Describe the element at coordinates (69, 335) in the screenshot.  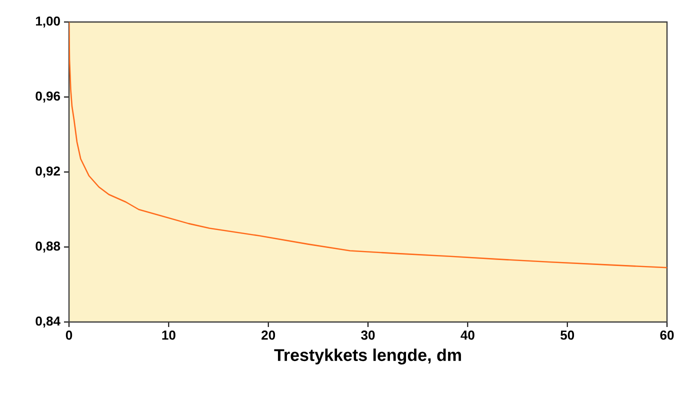
I see `x-tick-label: 0` at that location.